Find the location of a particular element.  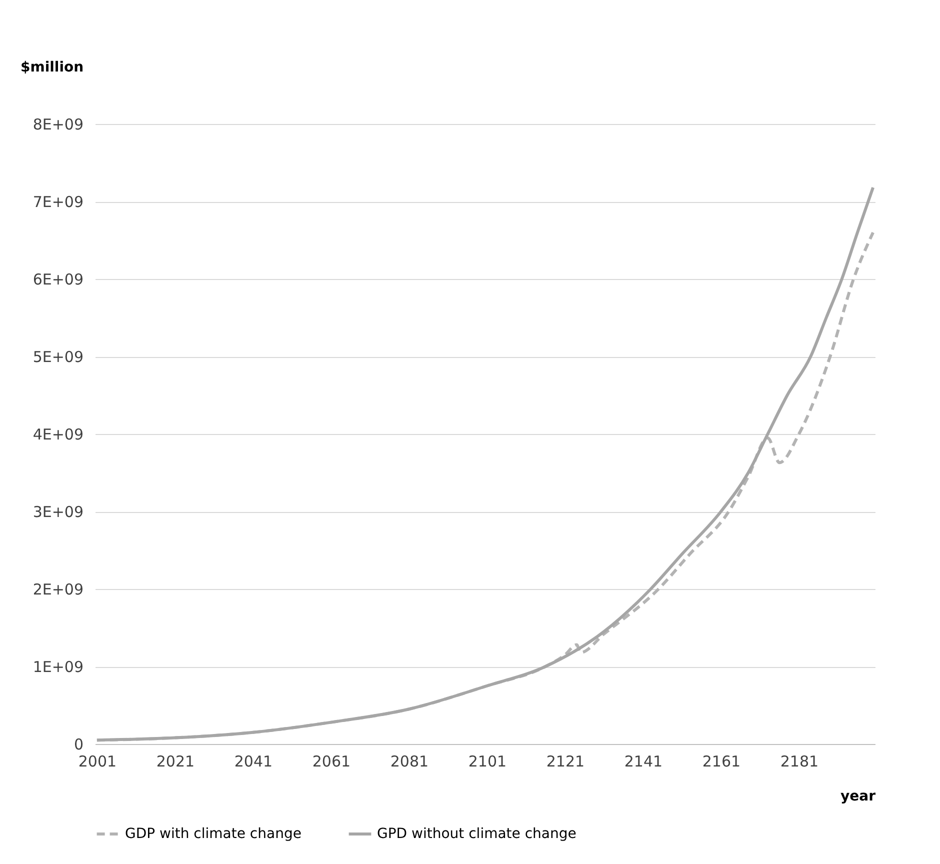

x-axis-title: year is located at coordinates (858, 796).